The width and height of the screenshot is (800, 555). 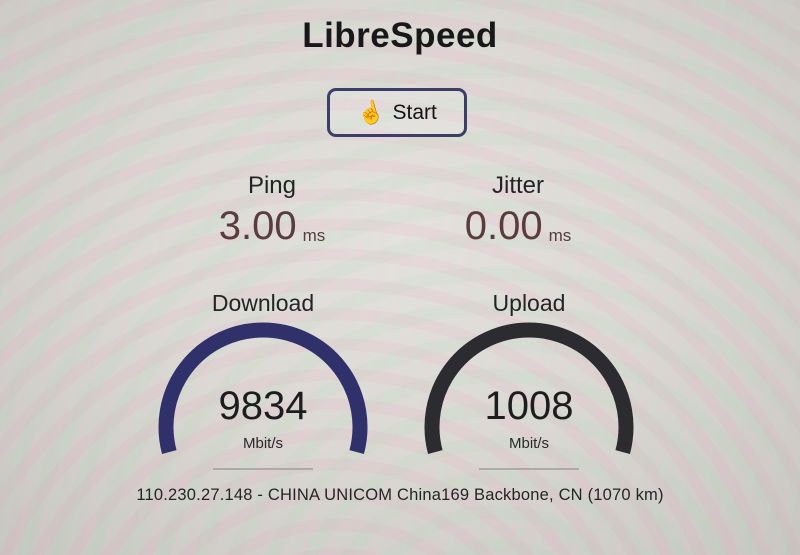 What do you see at coordinates (529, 469) in the screenshot?
I see `upload-progress-bar` at bounding box center [529, 469].